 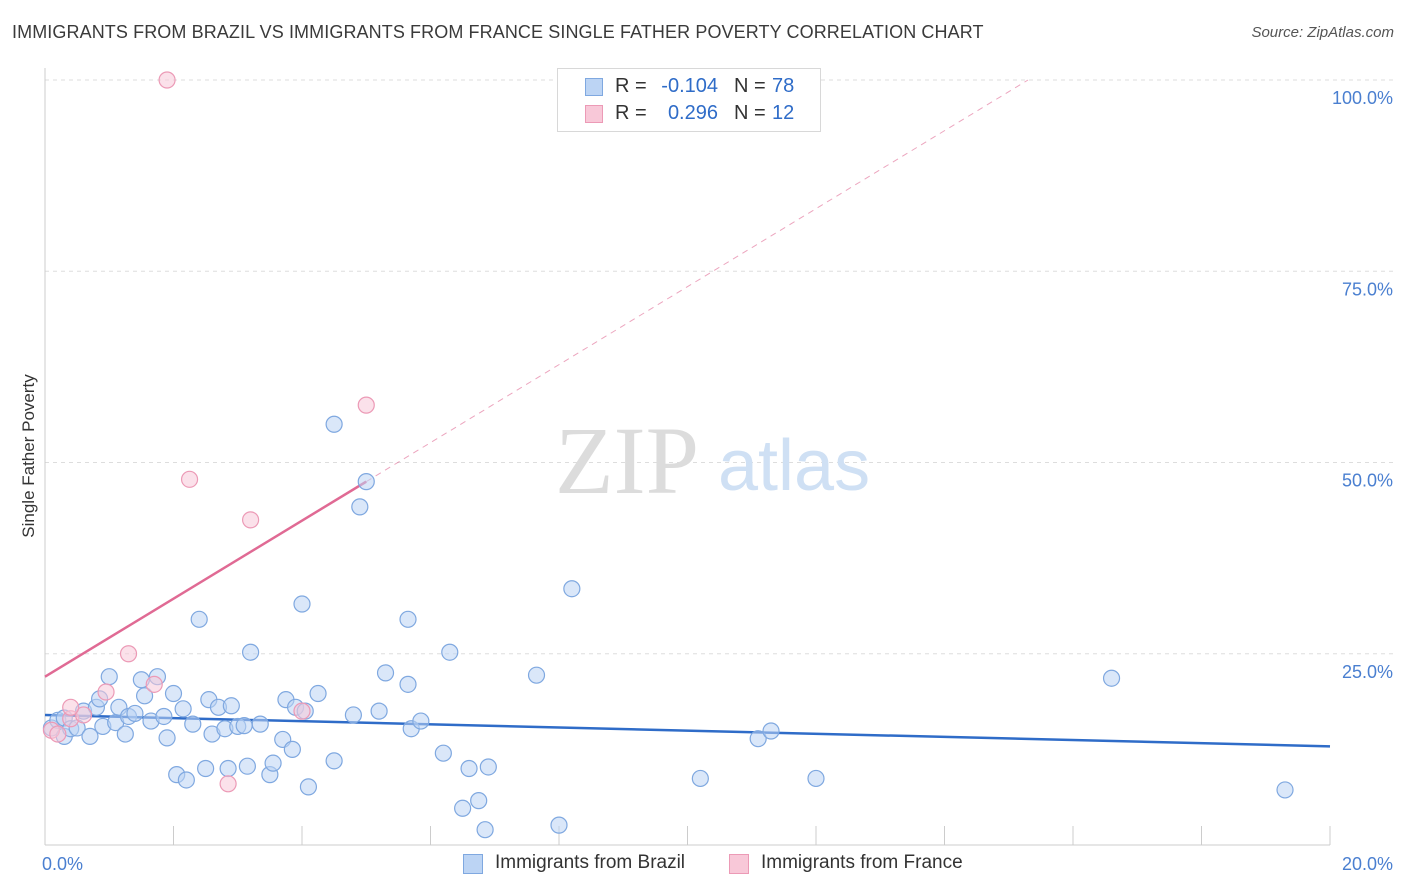 What do you see at coordinates (1367, 864) in the screenshot?
I see `x-tick-label: 20.0%` at bounding box center [1367, 864].